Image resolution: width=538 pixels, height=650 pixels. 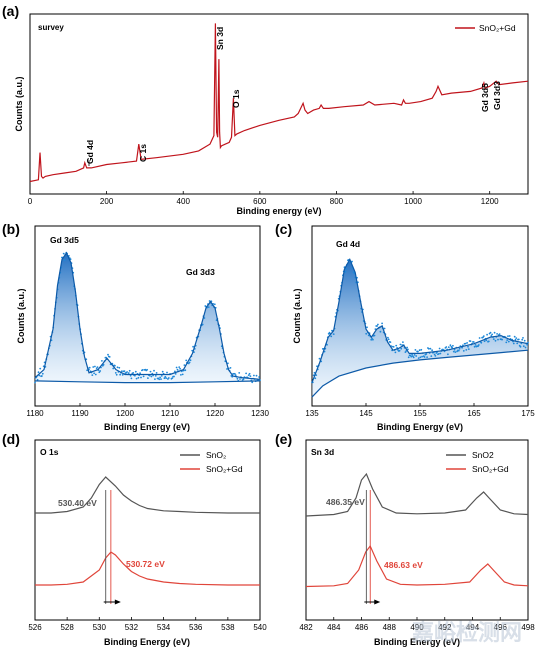 What do you see at coordinates (417, 627) in the screenshot?
I see `panel-e-xtick-label: 490` at bounding box center [417, 627].